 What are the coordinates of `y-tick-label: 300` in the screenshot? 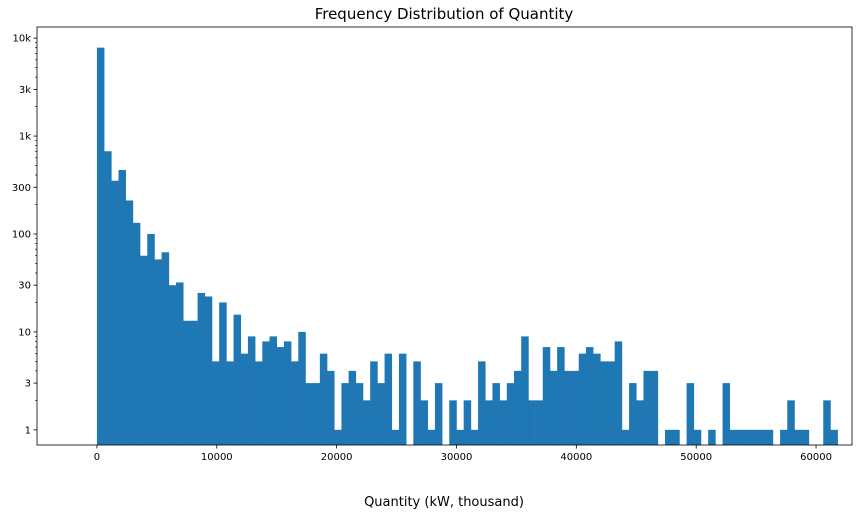 It's located at (21, 188).